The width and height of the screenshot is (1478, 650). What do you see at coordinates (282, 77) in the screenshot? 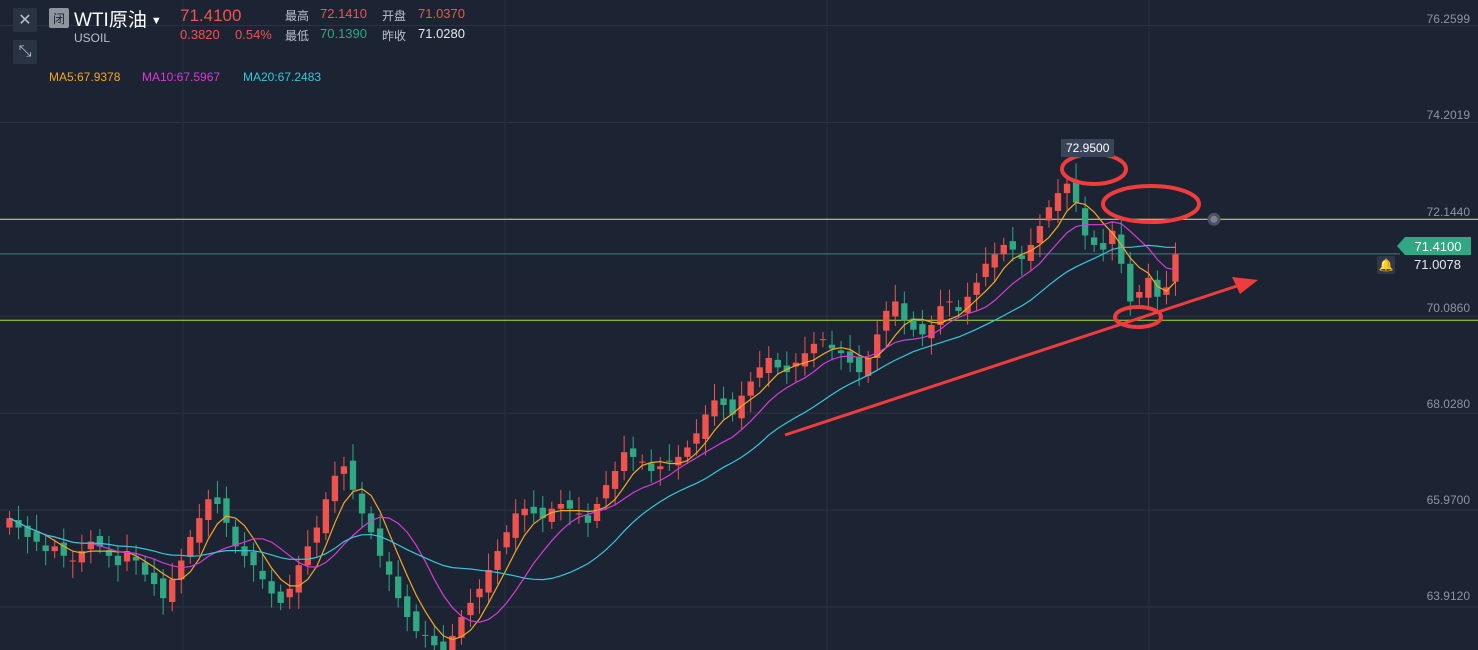
I see `ma20-legend: MA20:67.2483` at bounding box center [282, 77].